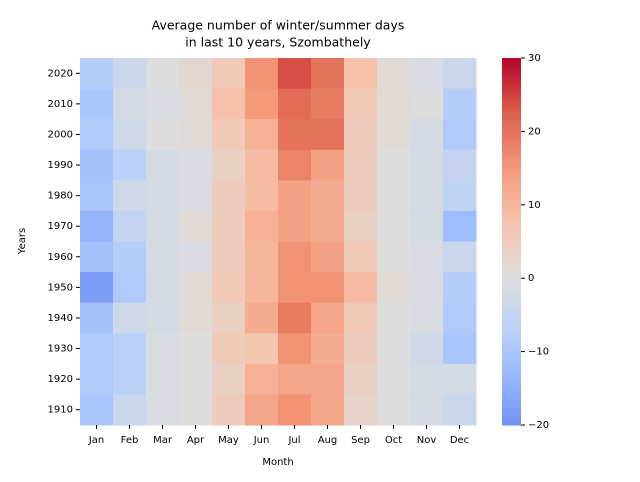  I want to click on x-tick-label: Jun, so click(261, 440).